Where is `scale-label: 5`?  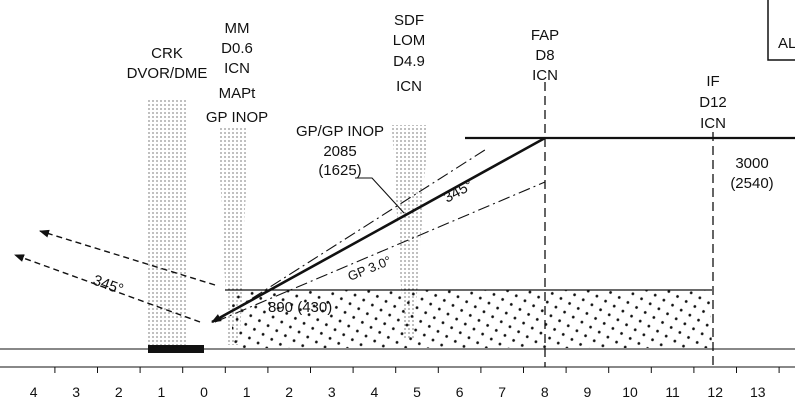
scale-label: 5 is located at coordinates (417, 392).